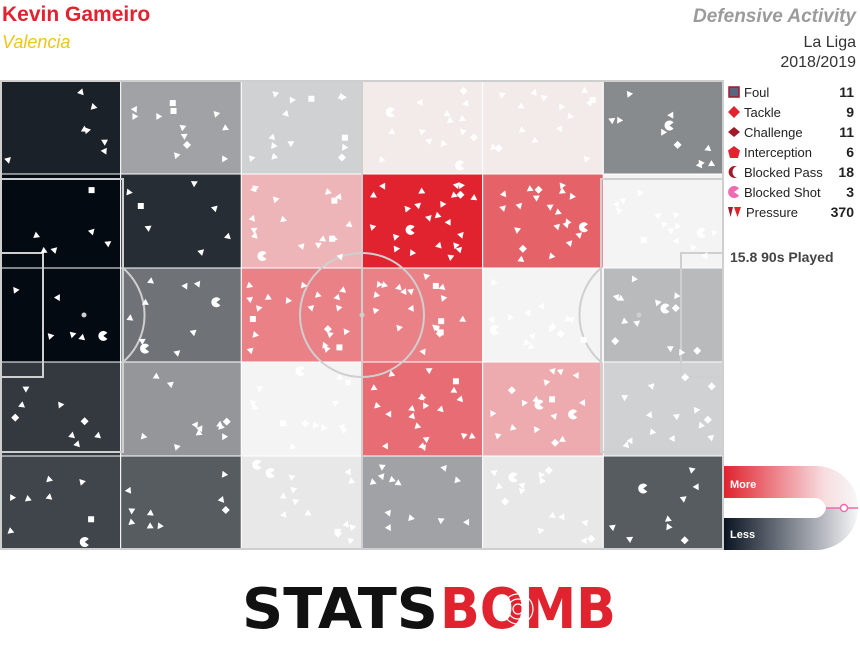  What do you see at coordinates (792, 133) in the screenshot?
I see `legend-item-challenge: Challenge 11` at bounding box center [792, 133].